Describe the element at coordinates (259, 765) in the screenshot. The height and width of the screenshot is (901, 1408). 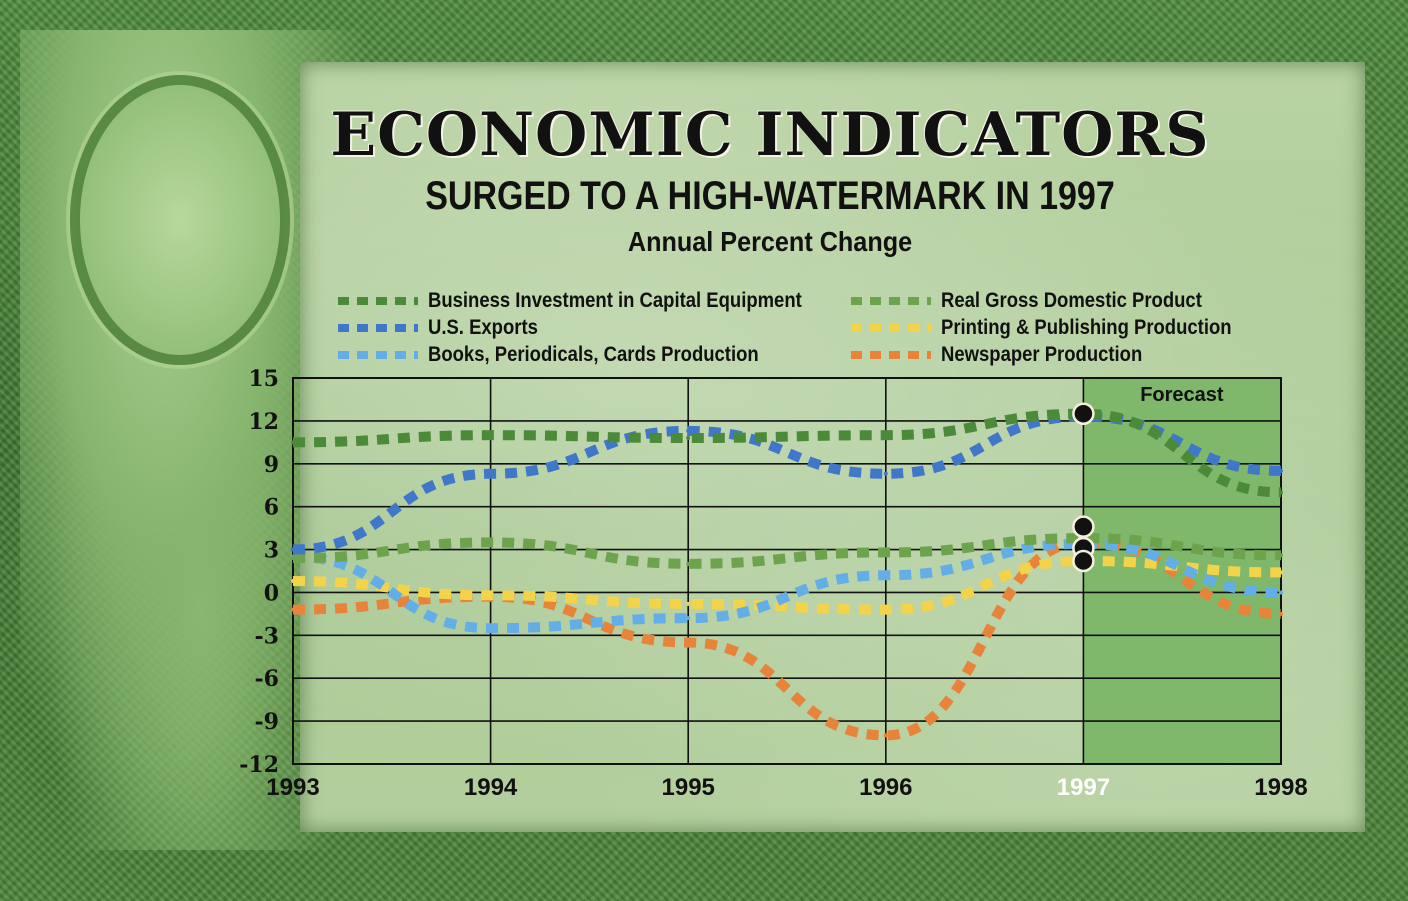
I see `y-tick-label: -12` at that location.